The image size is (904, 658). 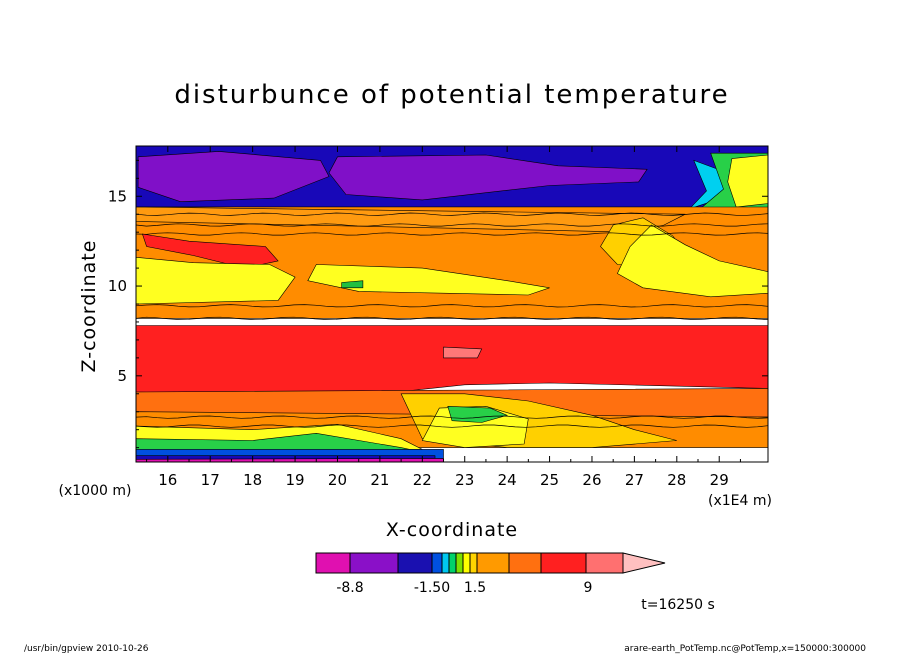 What do you see at coordinates (295, 480) in the screenshot?
I see `x-tick-label: 19` at bounding box center [295, 480].